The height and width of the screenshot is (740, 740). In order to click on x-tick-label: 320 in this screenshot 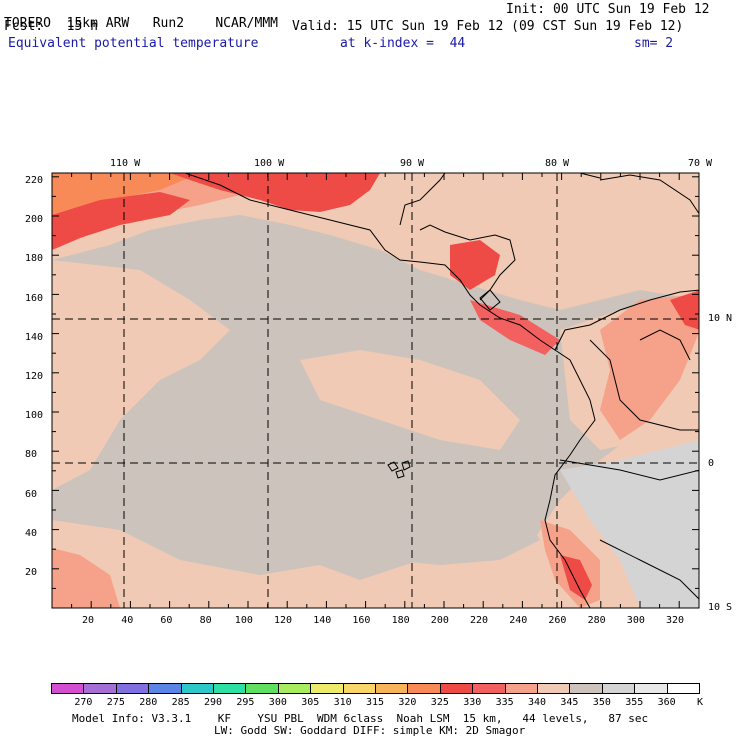, I will do `click(675, 620)`.